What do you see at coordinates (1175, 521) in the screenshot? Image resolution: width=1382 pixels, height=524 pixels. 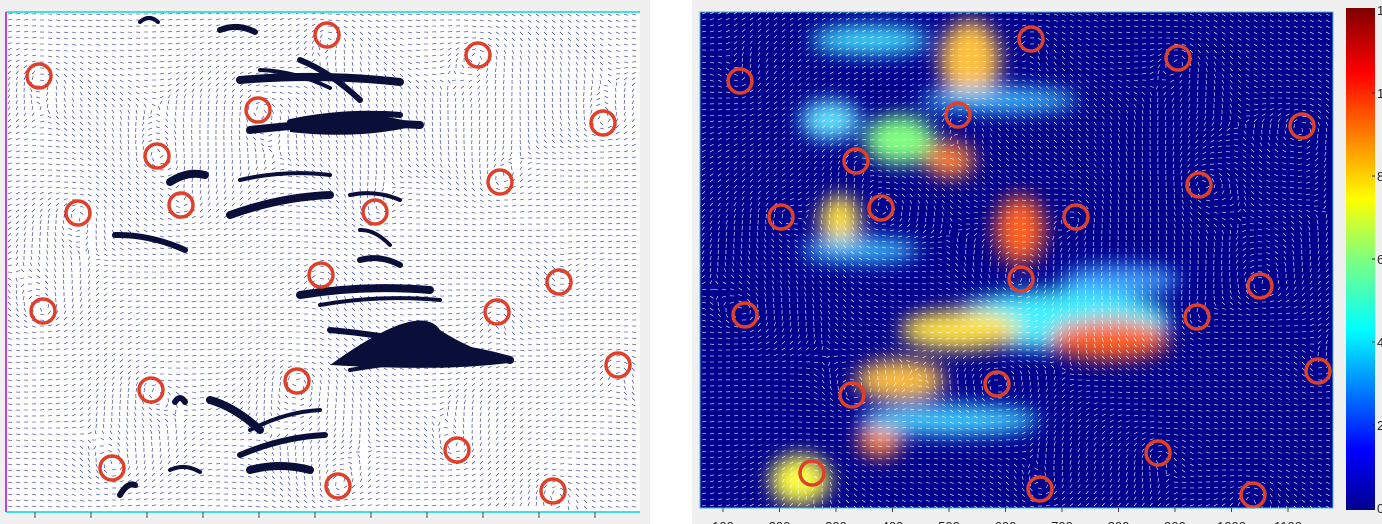 I see `x-tick-label: 900` at bounding box center [1175, 521].